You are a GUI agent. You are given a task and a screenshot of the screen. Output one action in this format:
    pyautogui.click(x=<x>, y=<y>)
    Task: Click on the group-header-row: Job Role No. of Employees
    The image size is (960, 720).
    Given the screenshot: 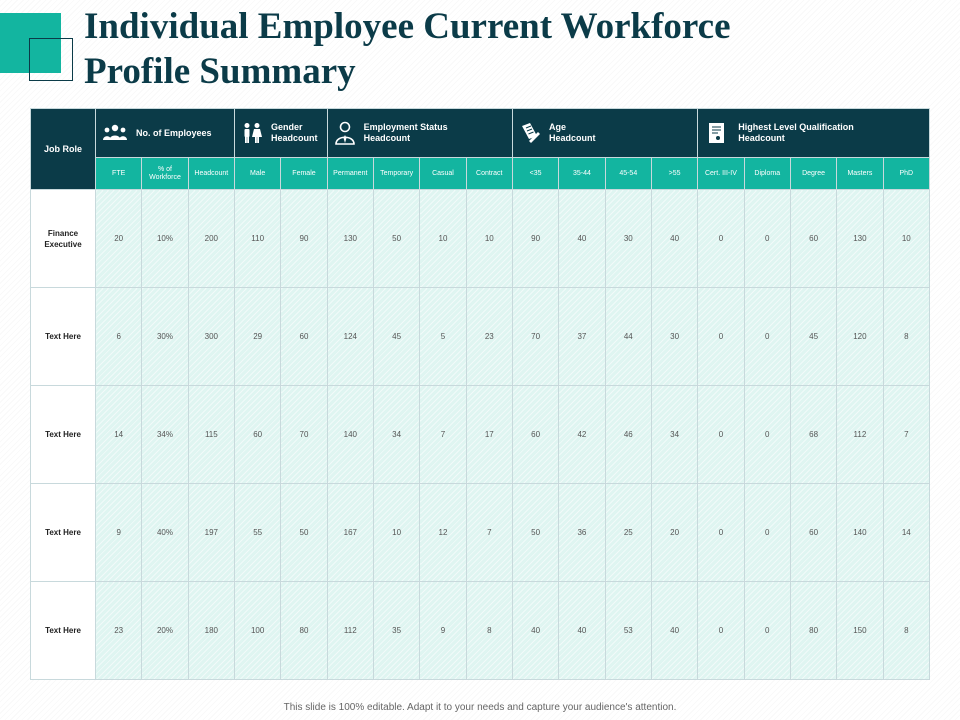 What is the action you would take?
    pyautogui.click(x=480, y=149)
    